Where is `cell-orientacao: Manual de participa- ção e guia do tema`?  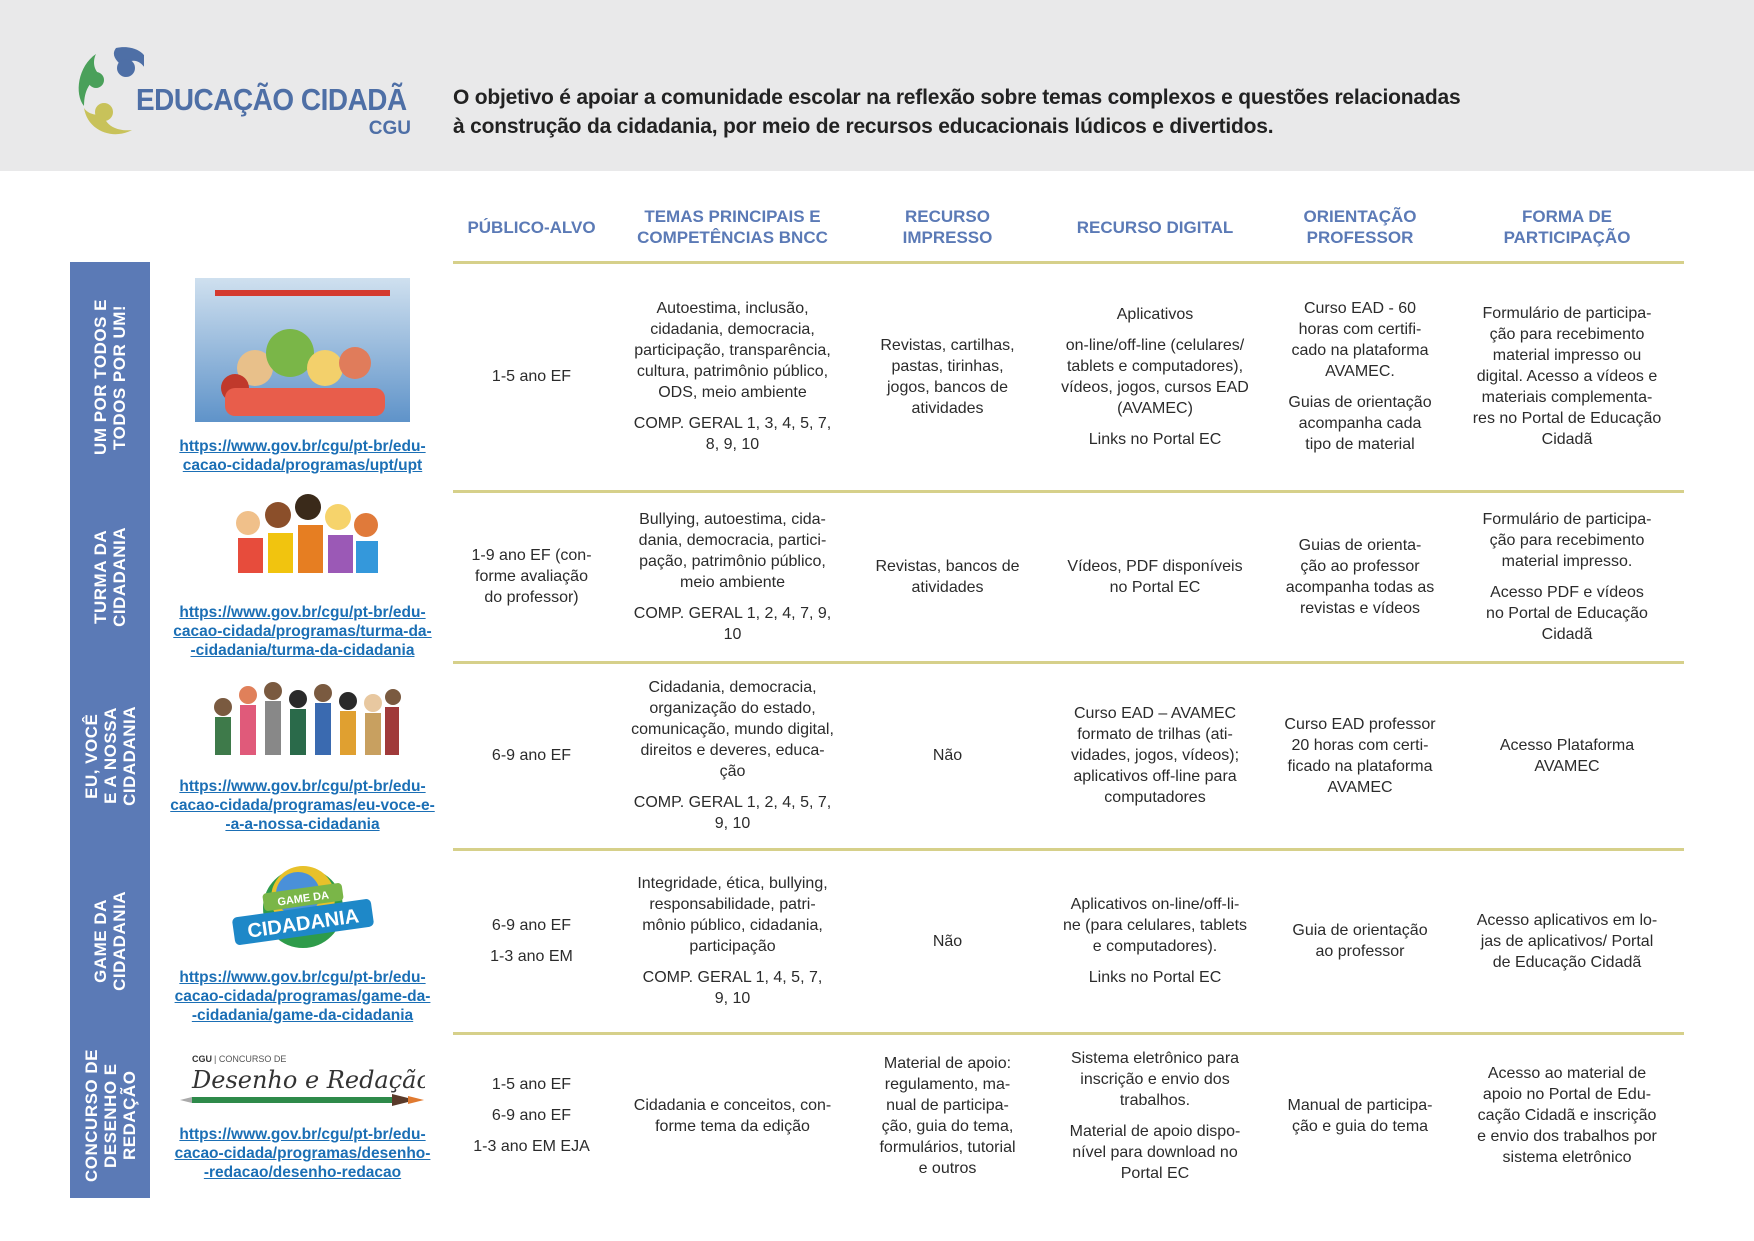
cell-orientacao: Manual de participa- ção e guia do tema is located at coordinates (1360, 1115).